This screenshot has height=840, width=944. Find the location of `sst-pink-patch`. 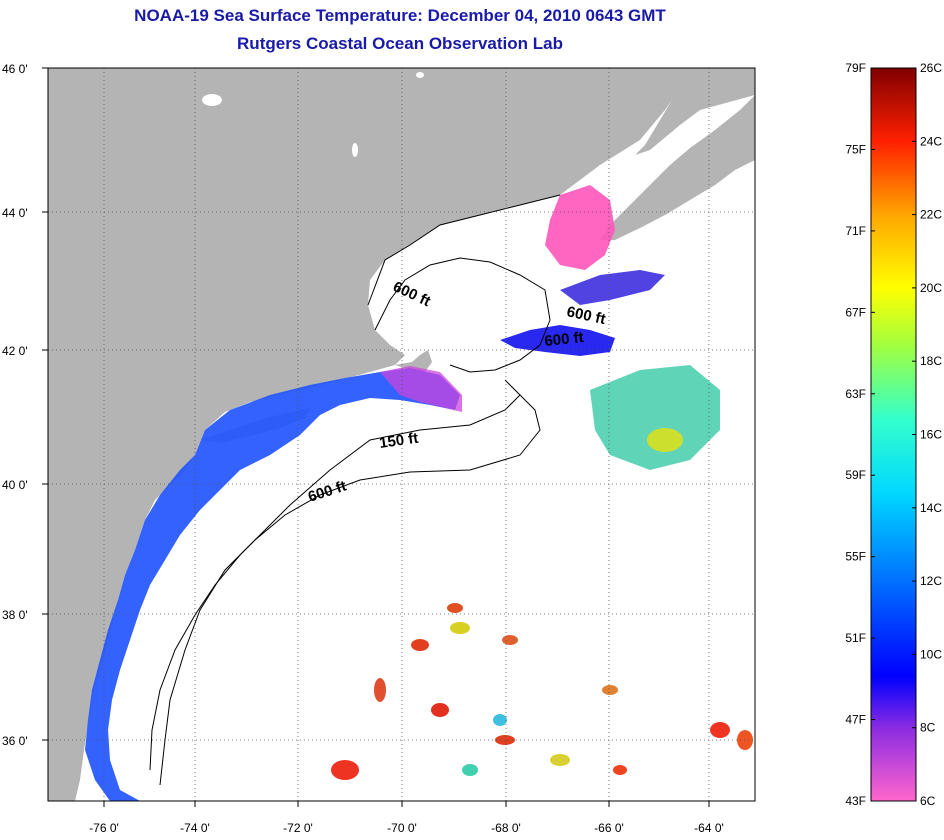

sst-pink-patch is located at coordinates (580, 227).